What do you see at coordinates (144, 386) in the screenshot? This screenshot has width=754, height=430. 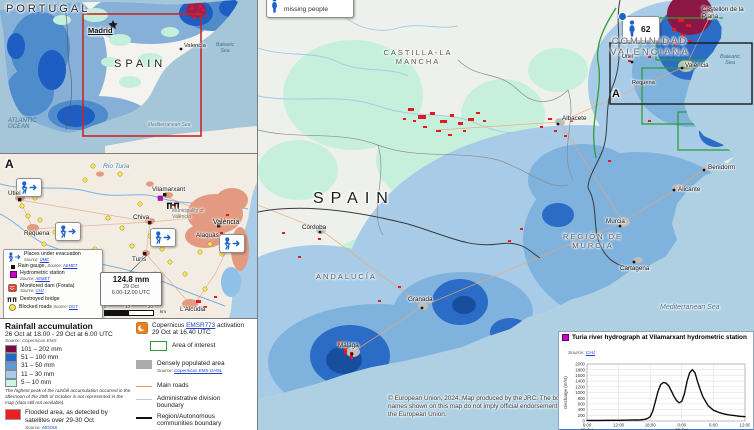 I see `main-roads-swatch` at bounding box center [144, 386].